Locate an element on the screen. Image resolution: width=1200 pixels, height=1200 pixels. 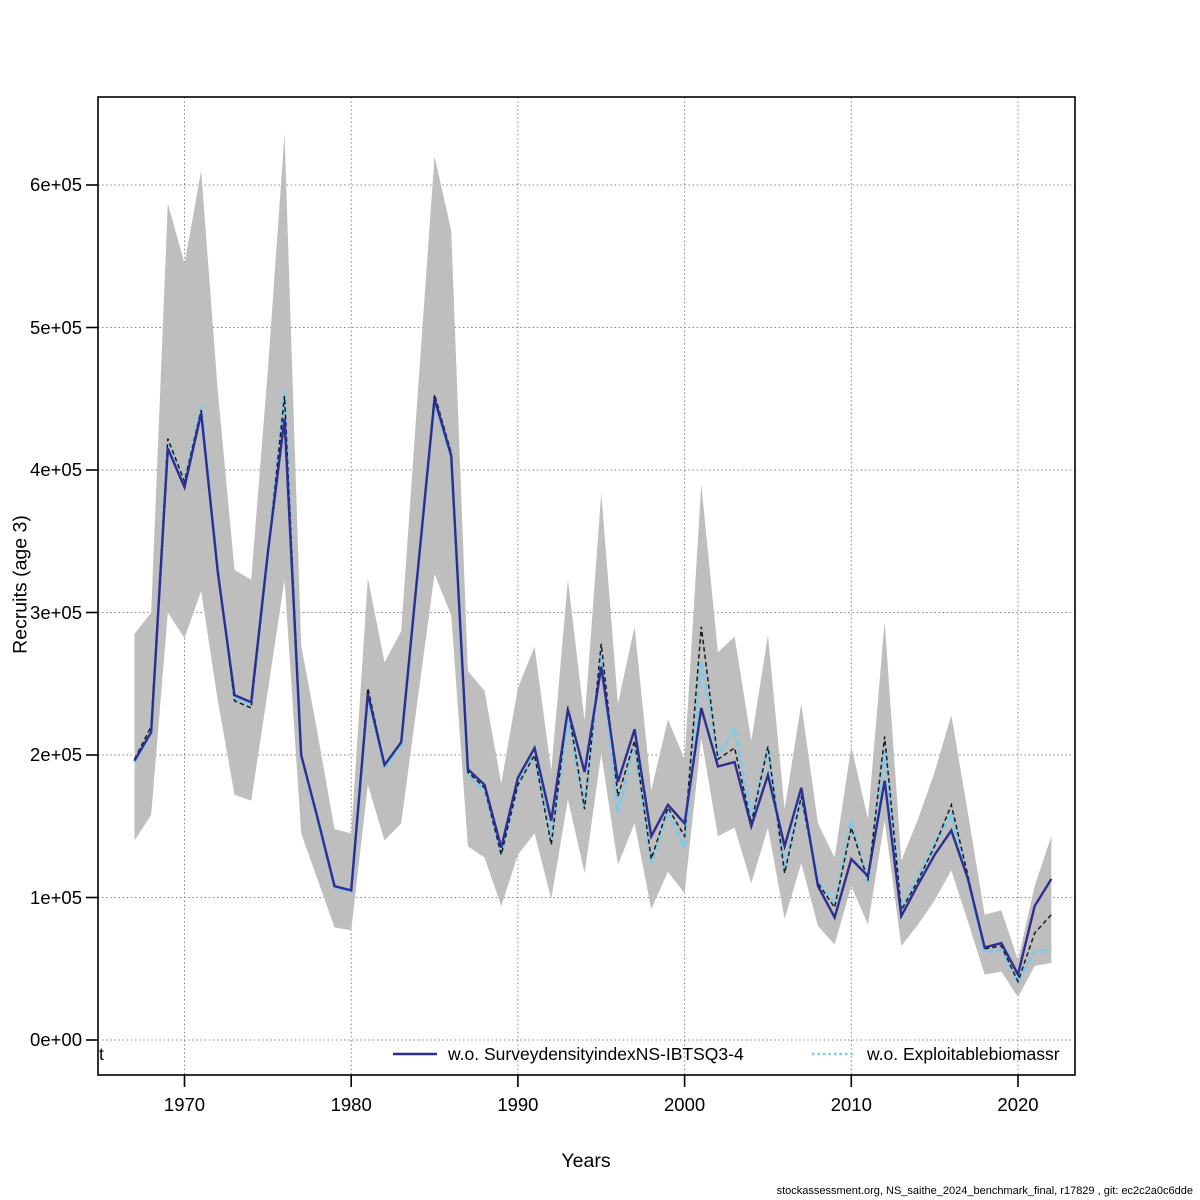
y-tick-label: 3e+05 is located at coordinates (56, 612).